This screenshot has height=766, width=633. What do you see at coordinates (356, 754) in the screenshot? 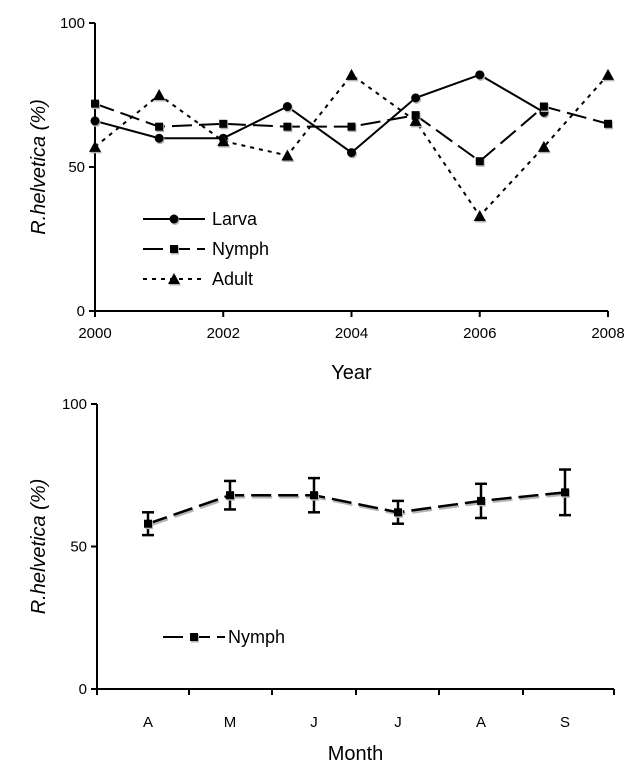
I see `x-axis-title: Month` at bounding box center [356, 754].